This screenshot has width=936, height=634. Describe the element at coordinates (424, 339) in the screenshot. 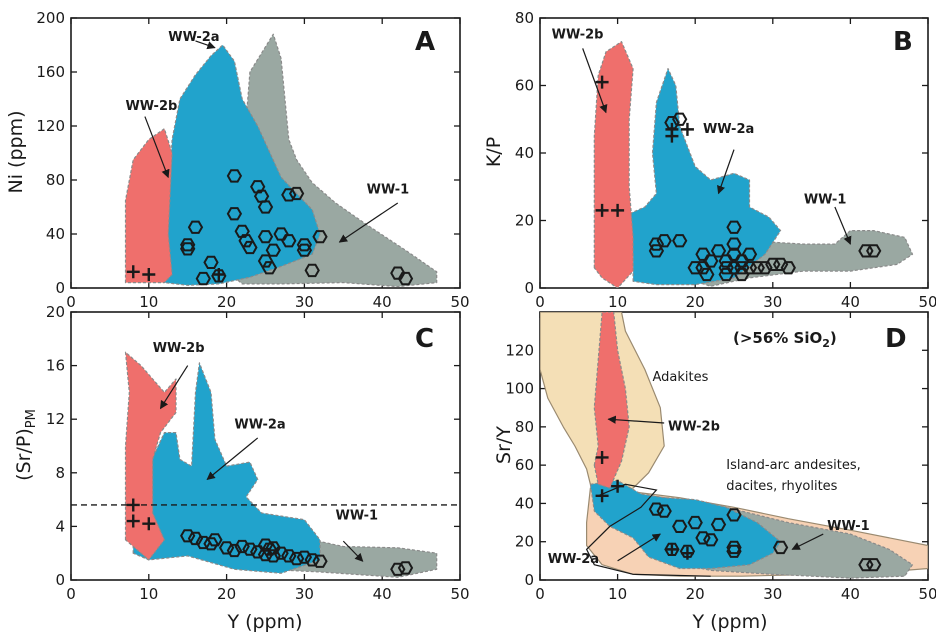

I see `panel-c-letter: C` at that location.